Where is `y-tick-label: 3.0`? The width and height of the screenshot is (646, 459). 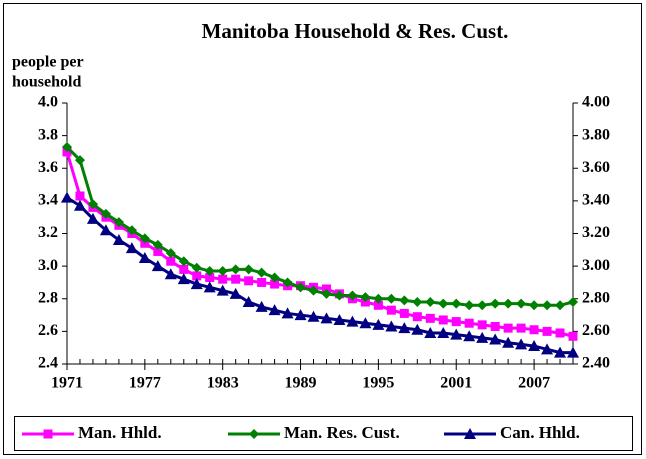 y-tick-label: 3.0 is located at coordinates (48, 265).